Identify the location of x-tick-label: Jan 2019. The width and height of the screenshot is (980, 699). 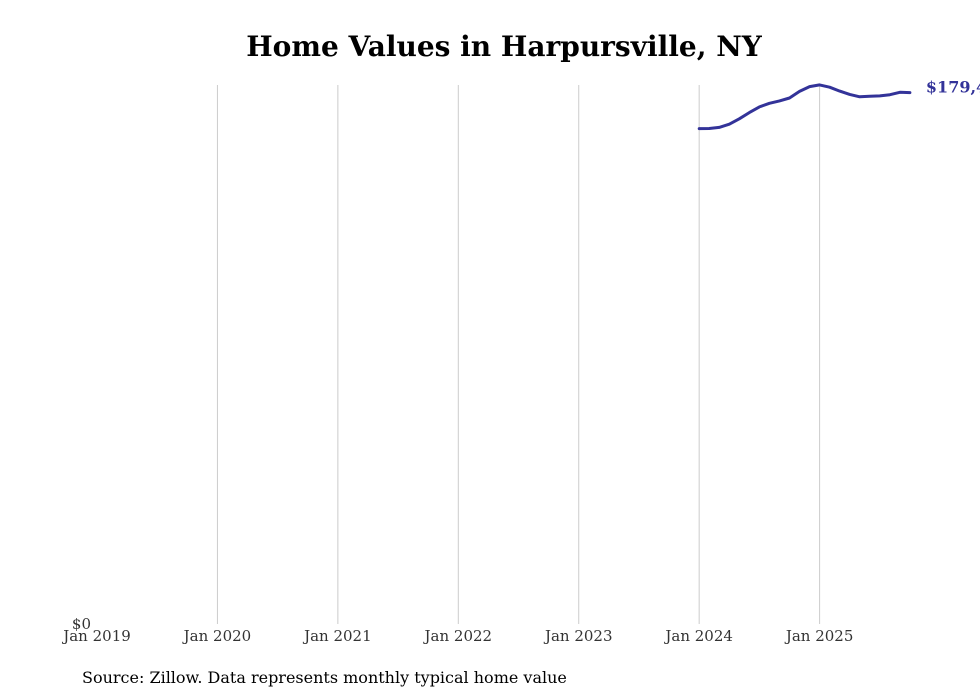
(96, 636).